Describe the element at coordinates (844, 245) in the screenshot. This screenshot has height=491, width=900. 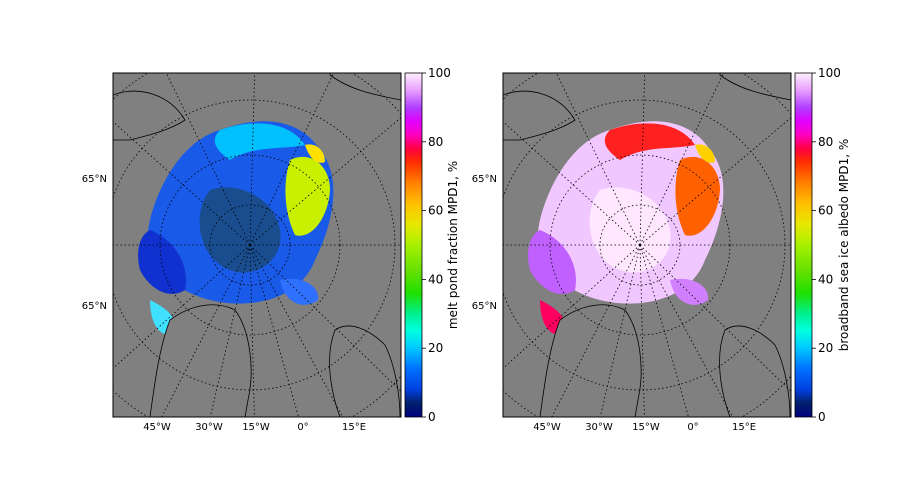
I see `colorbar-label: broadband sea ice albedo MPD1, %` at that location.